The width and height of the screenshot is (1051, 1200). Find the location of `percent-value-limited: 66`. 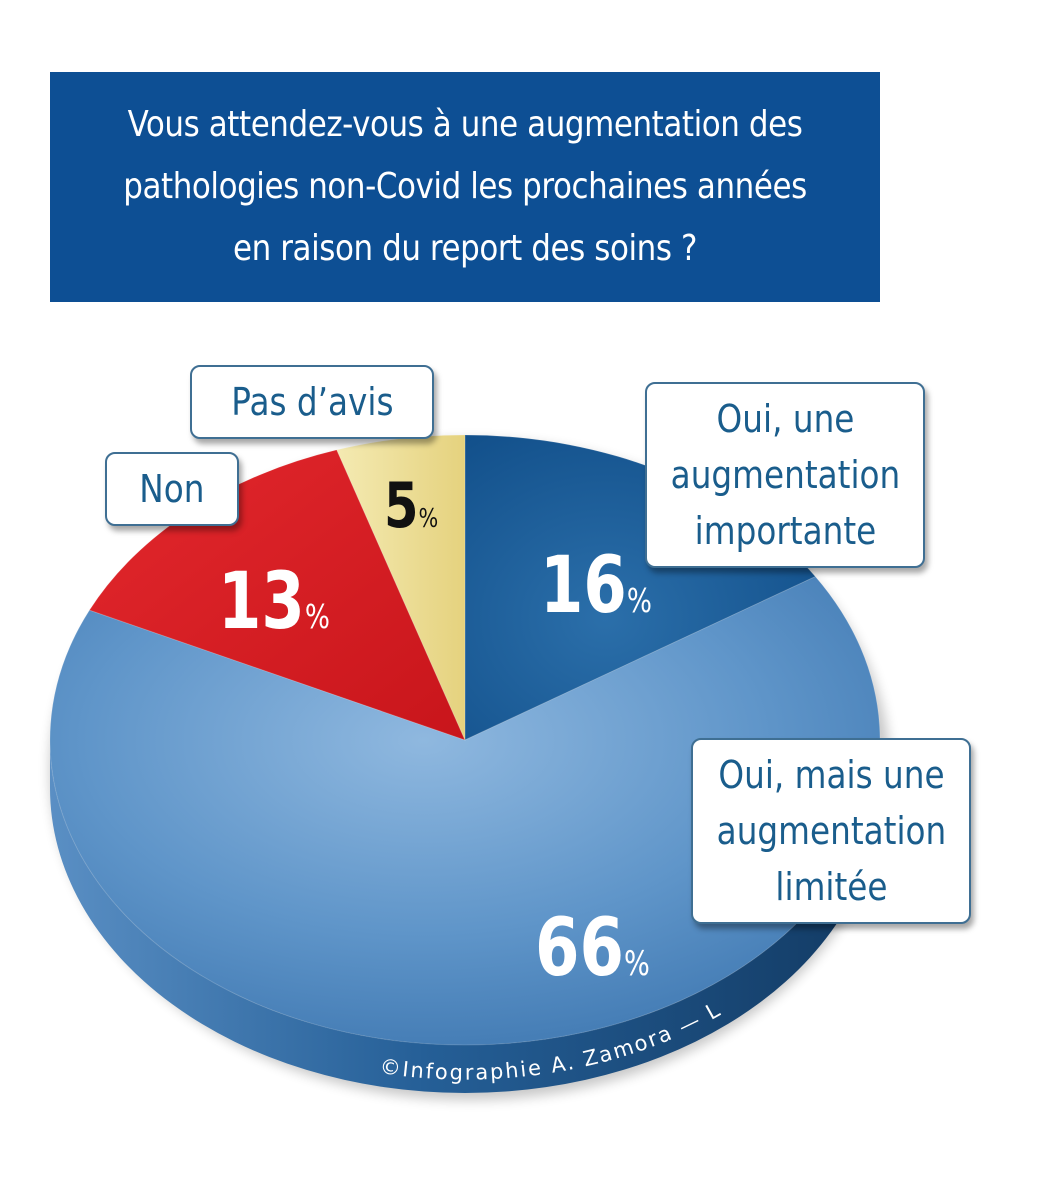

percent-value-limited: 66 is located at coordinates (579, 948).